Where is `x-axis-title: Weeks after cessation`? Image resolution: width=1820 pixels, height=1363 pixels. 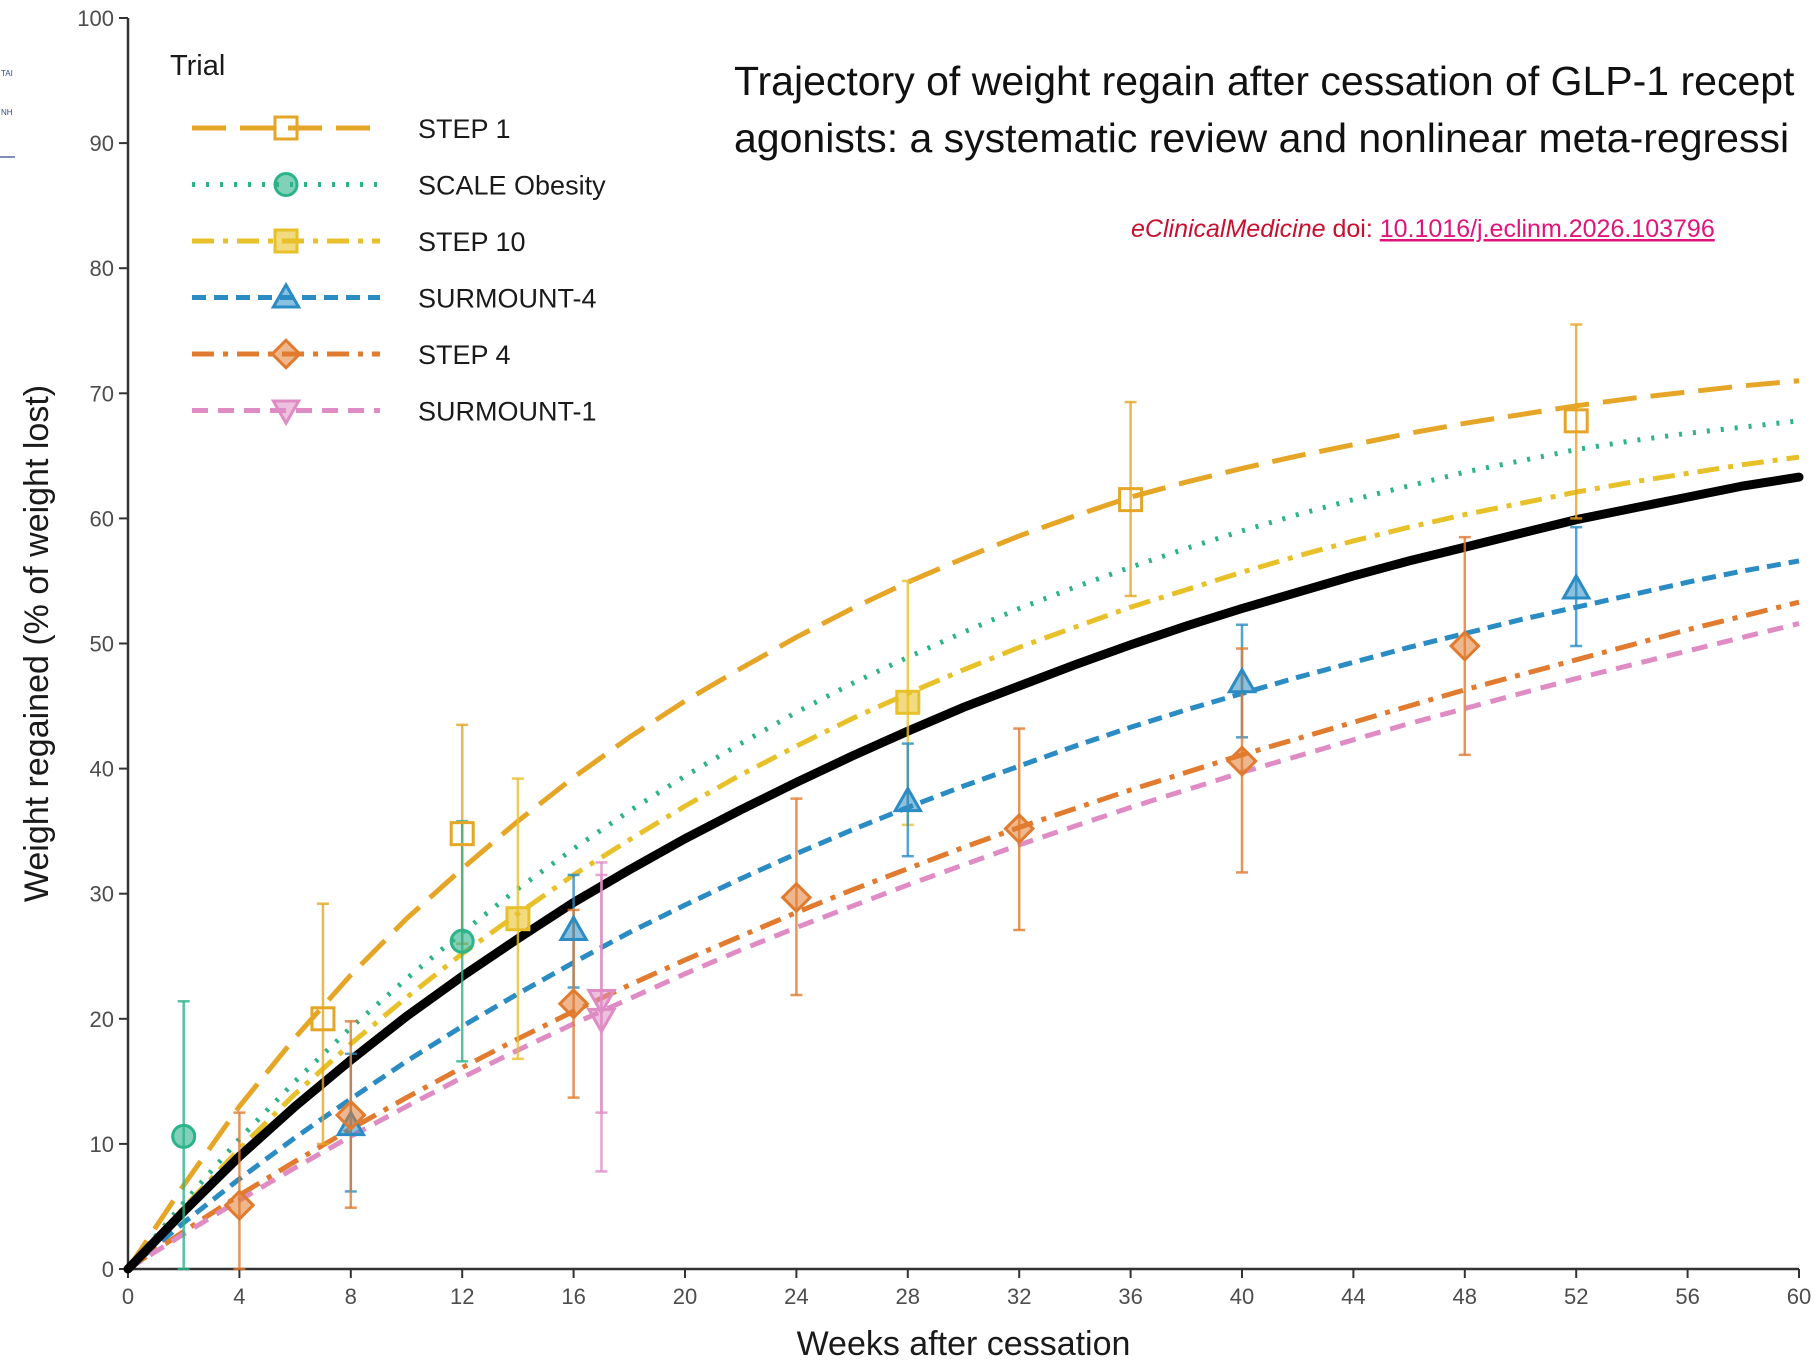
x-axis-title: Weeks after cessation is located at coordinates (964, 1344).